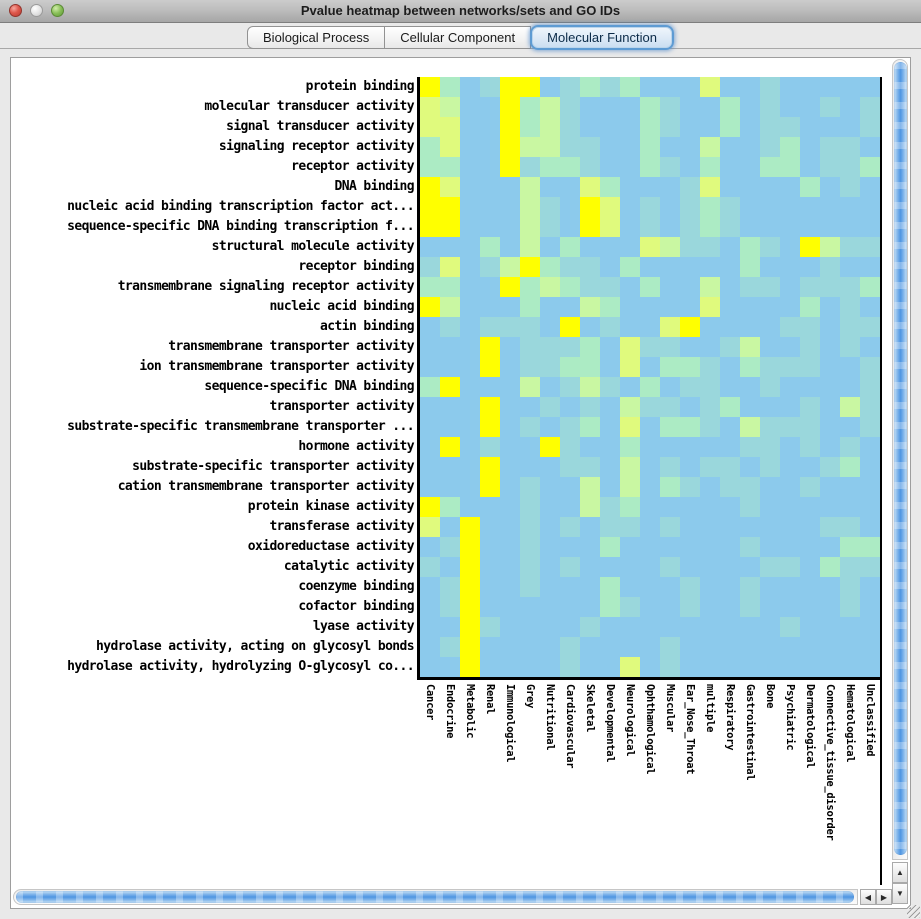 The height and width of the screenshot is (919, 921). Describe the element at coordinates (458, 37) in the screenshot. I see `tab-cellular-component: Cellular Component` at that location.